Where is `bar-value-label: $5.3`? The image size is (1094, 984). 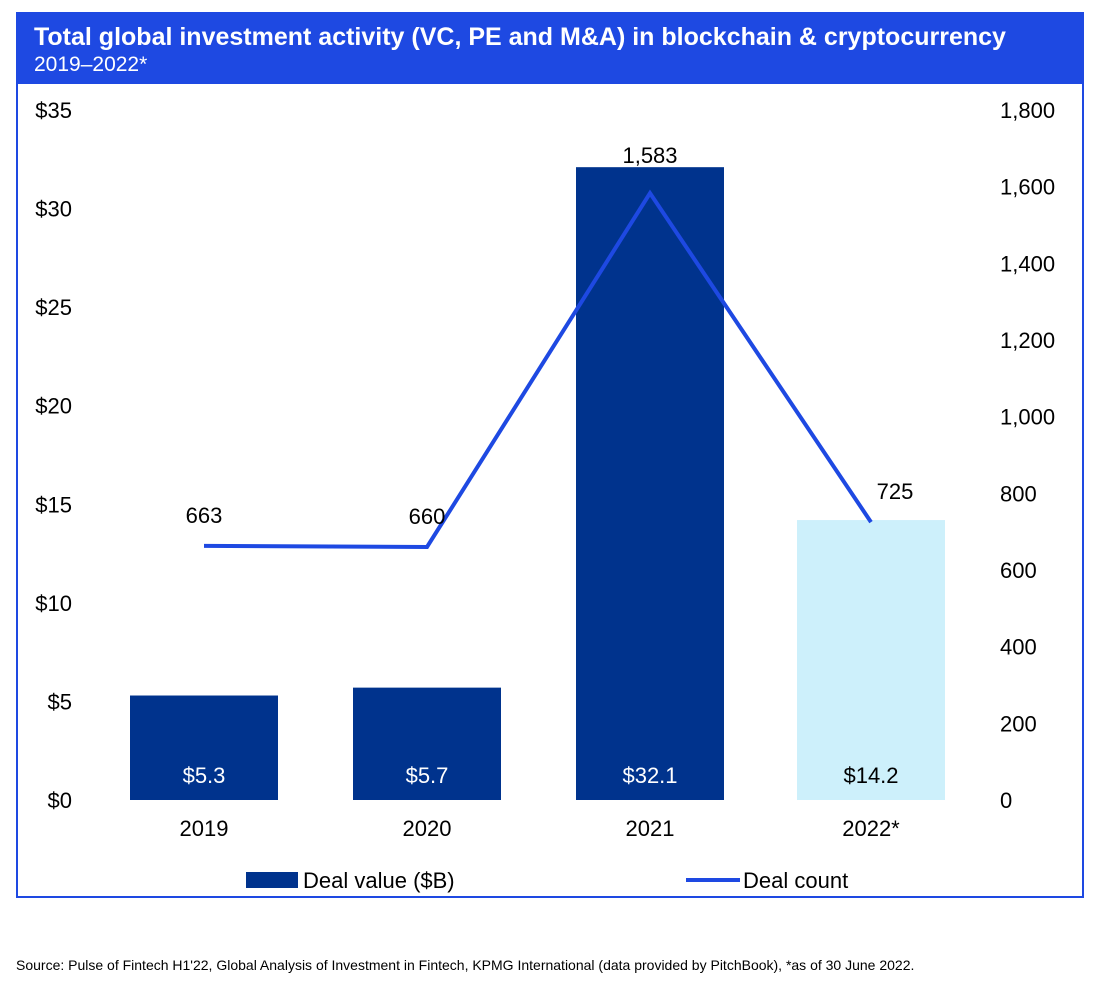
bar-value-label: $5.3 is located at coordinates (204, 775).